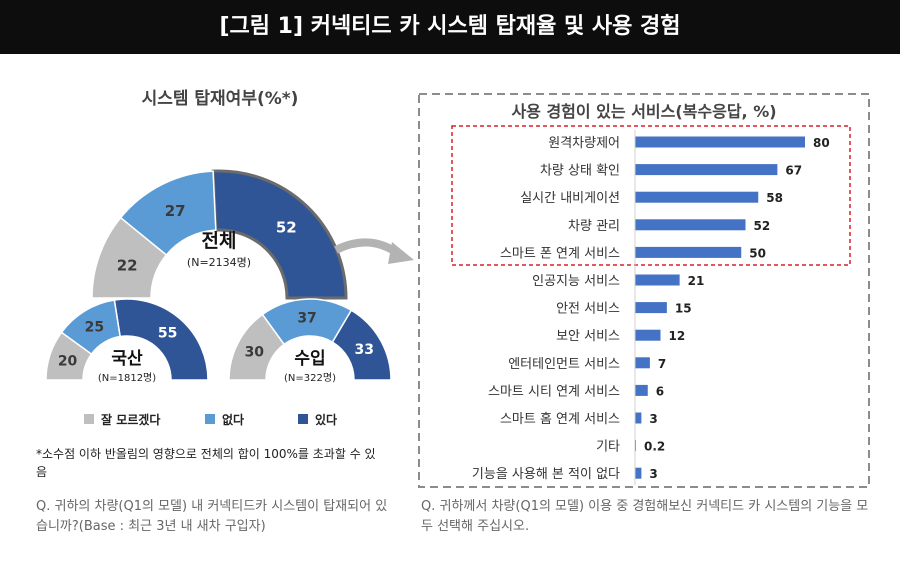  Describe the element at coordinates (662, 364) in the screenshot. I see `bar-value-label: 7` at that location.